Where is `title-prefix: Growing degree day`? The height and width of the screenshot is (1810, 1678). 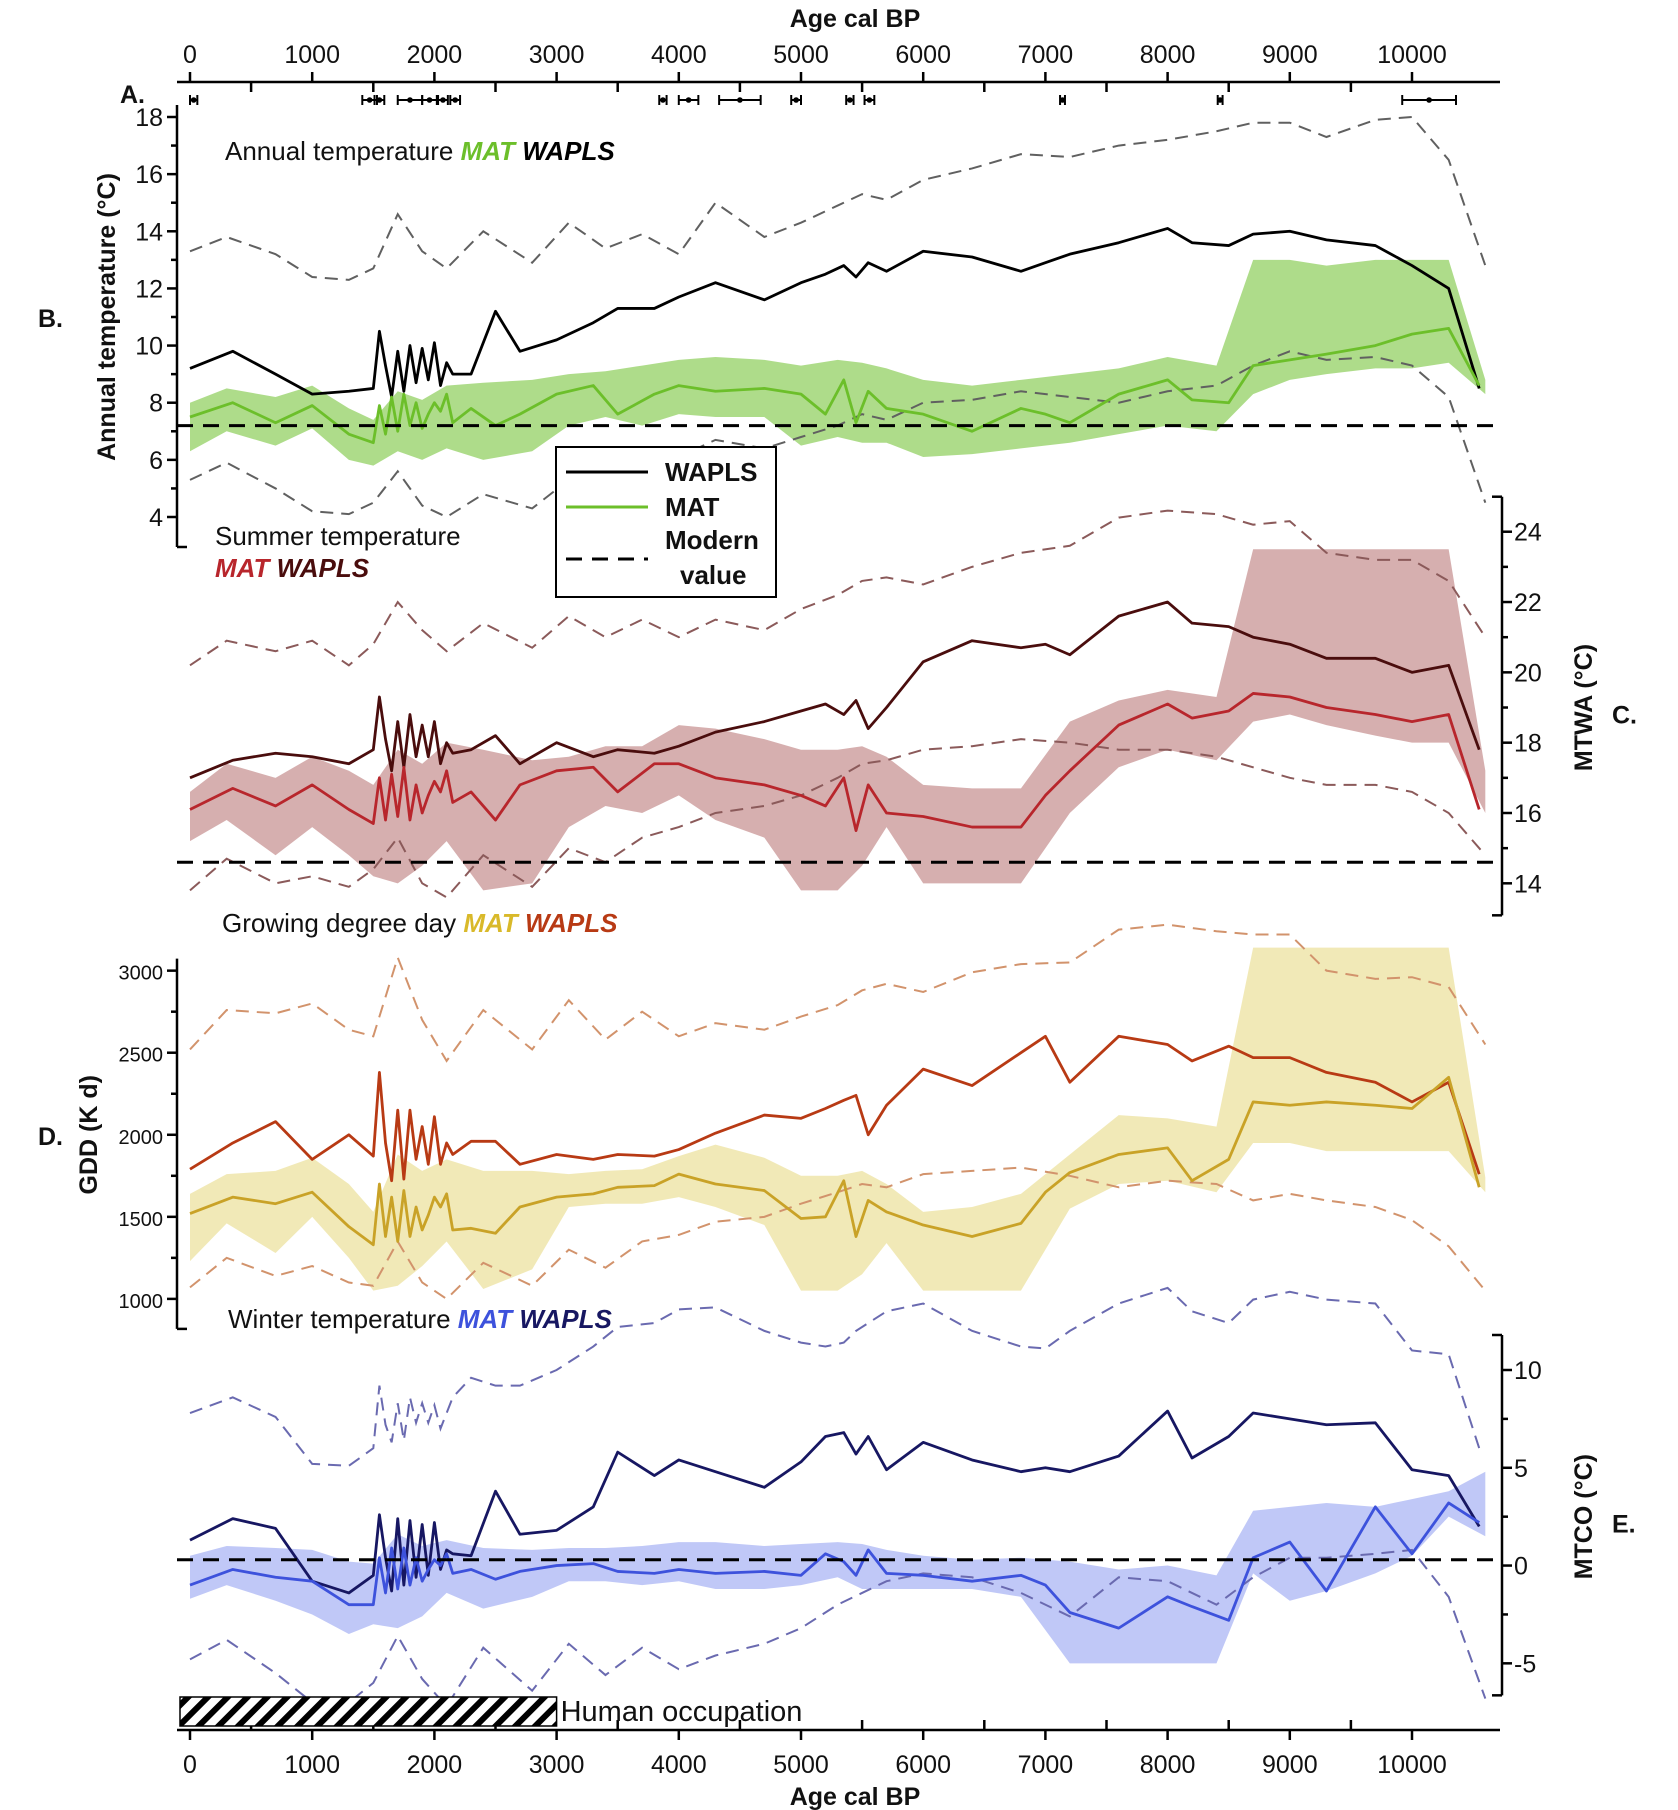 title-prefix: Growing degree day is located at coordinates (342, 923).